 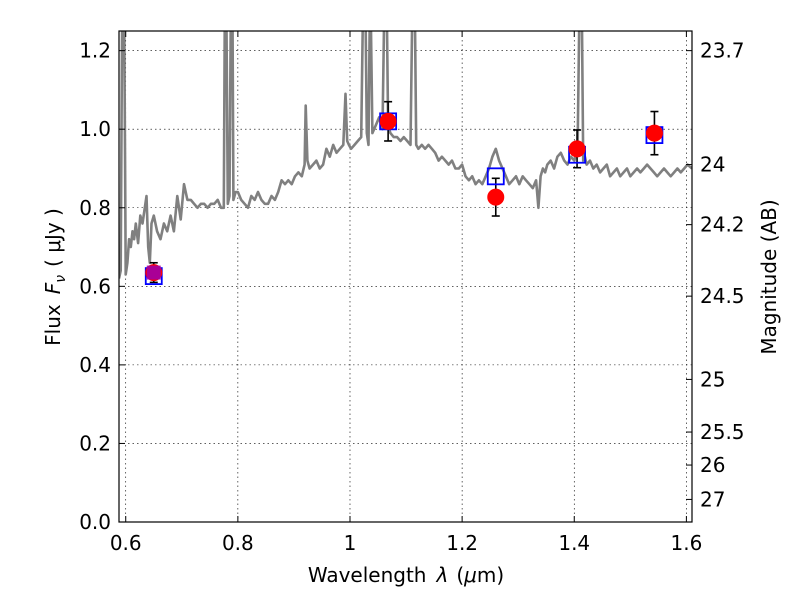 What do you see at coordinates (55, 277) in the screenshot?
I see `y-axis-label: FluxFν( μJy )` at bounding box center [55, 277].